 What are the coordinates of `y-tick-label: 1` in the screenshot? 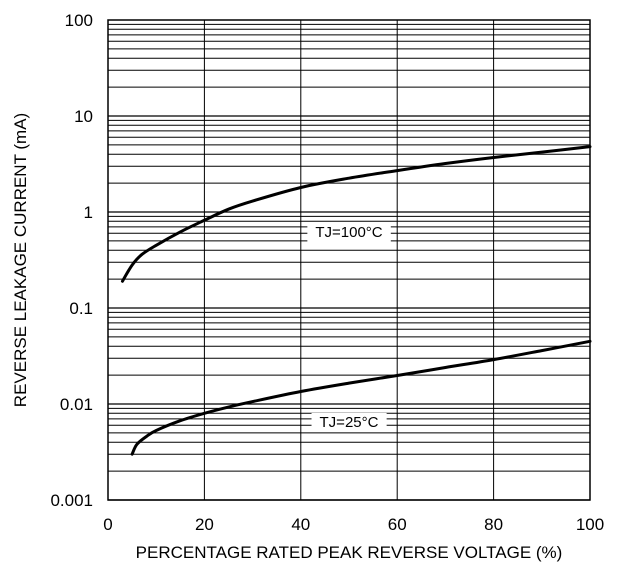 It's located at (88, 212).